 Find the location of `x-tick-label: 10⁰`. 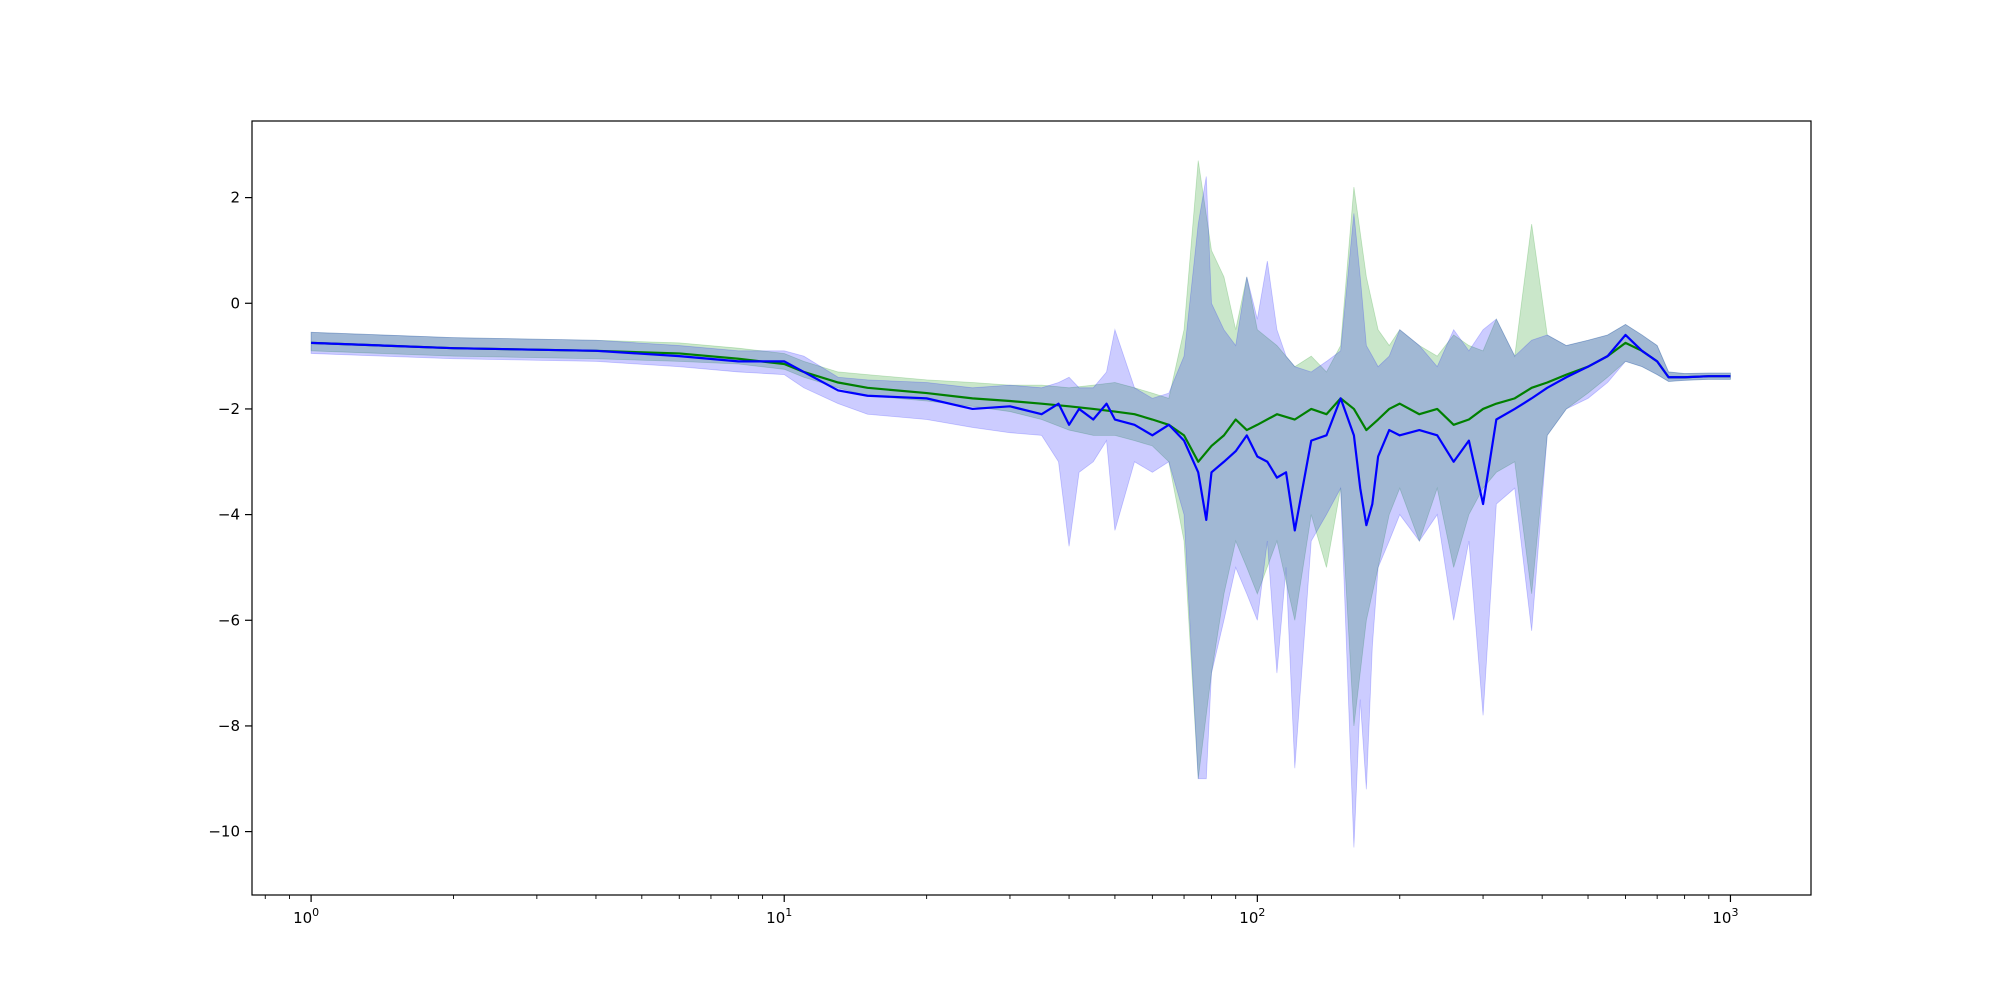

x-tick-label: 10⁰ is located at coordinates (306, 916).